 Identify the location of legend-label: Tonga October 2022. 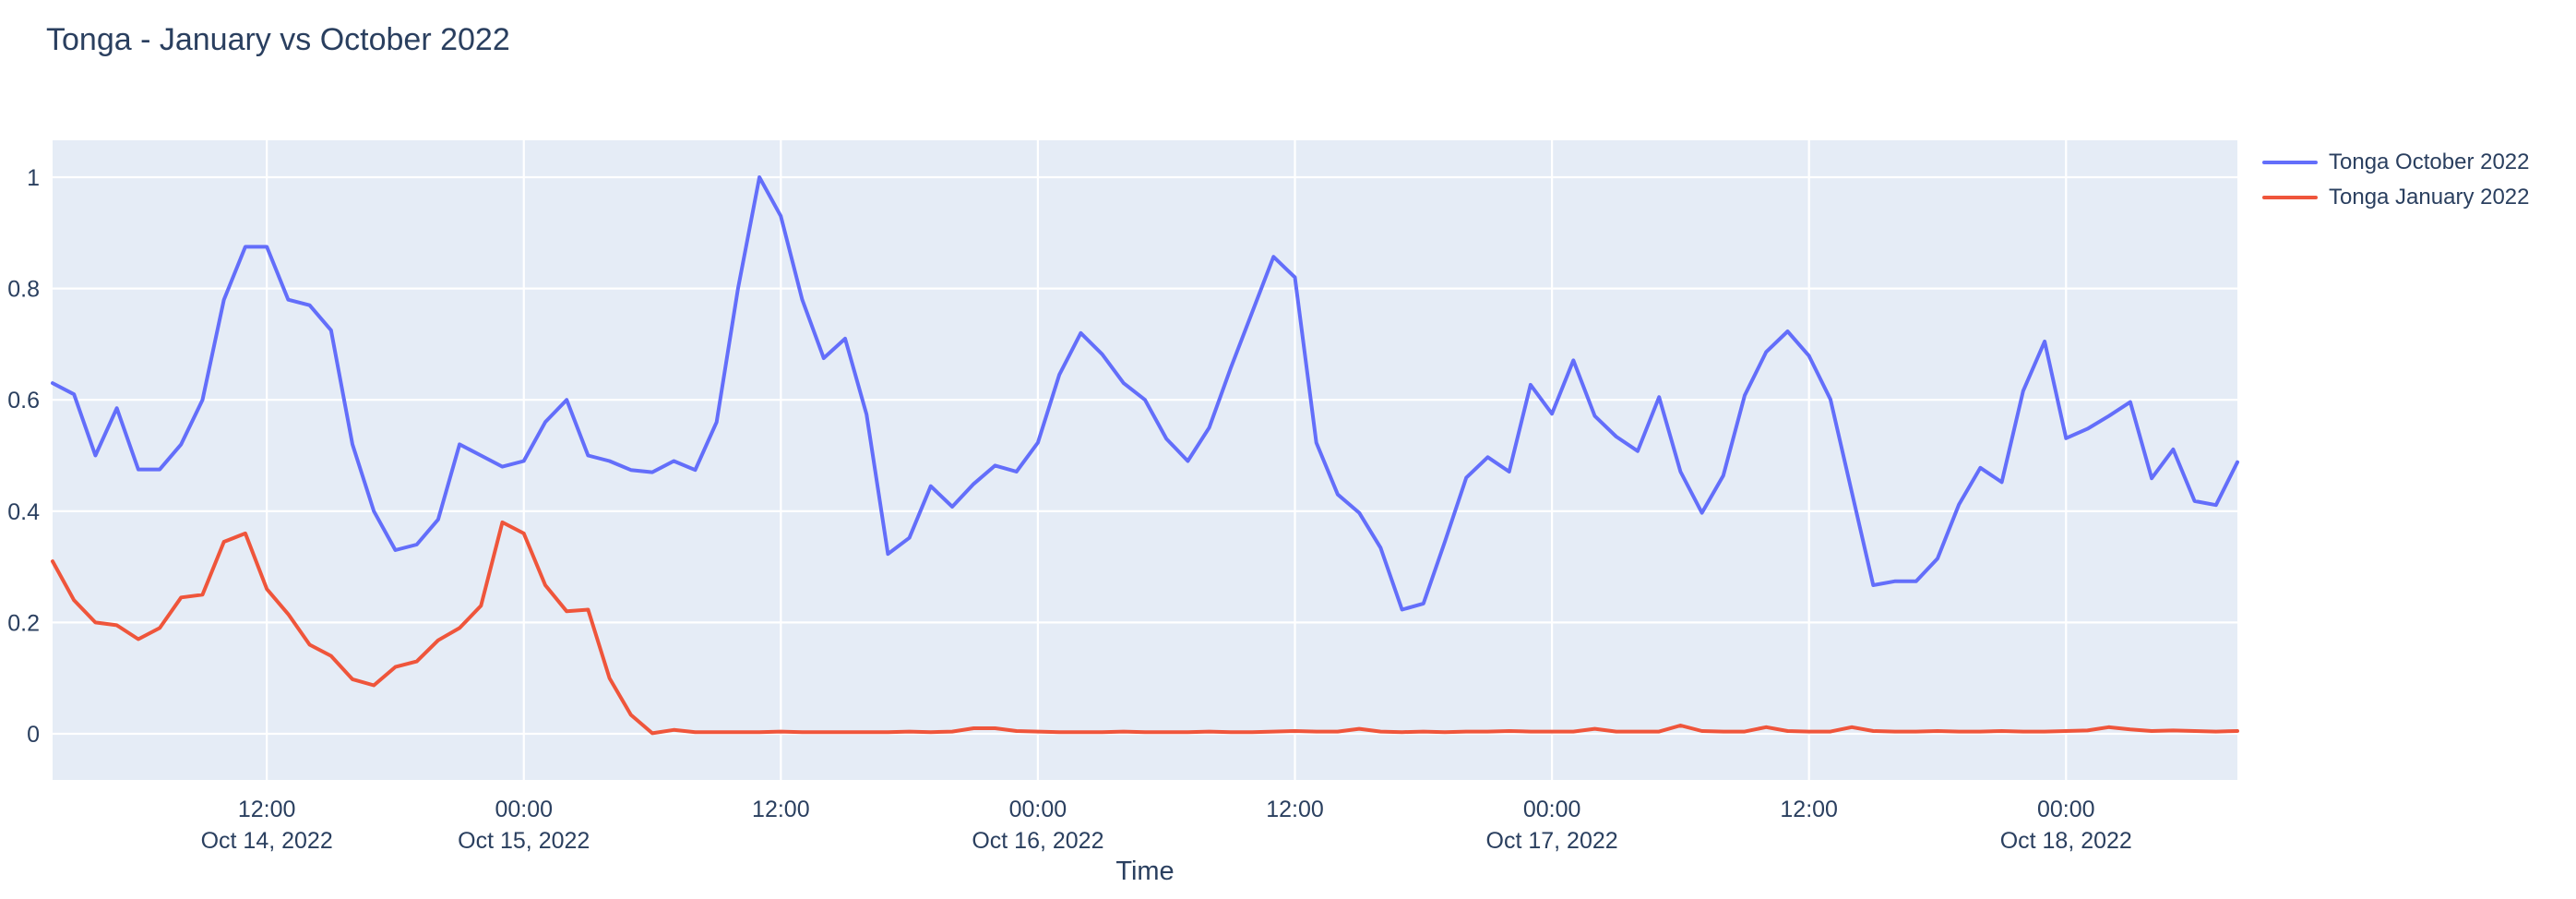
(2429, 162).